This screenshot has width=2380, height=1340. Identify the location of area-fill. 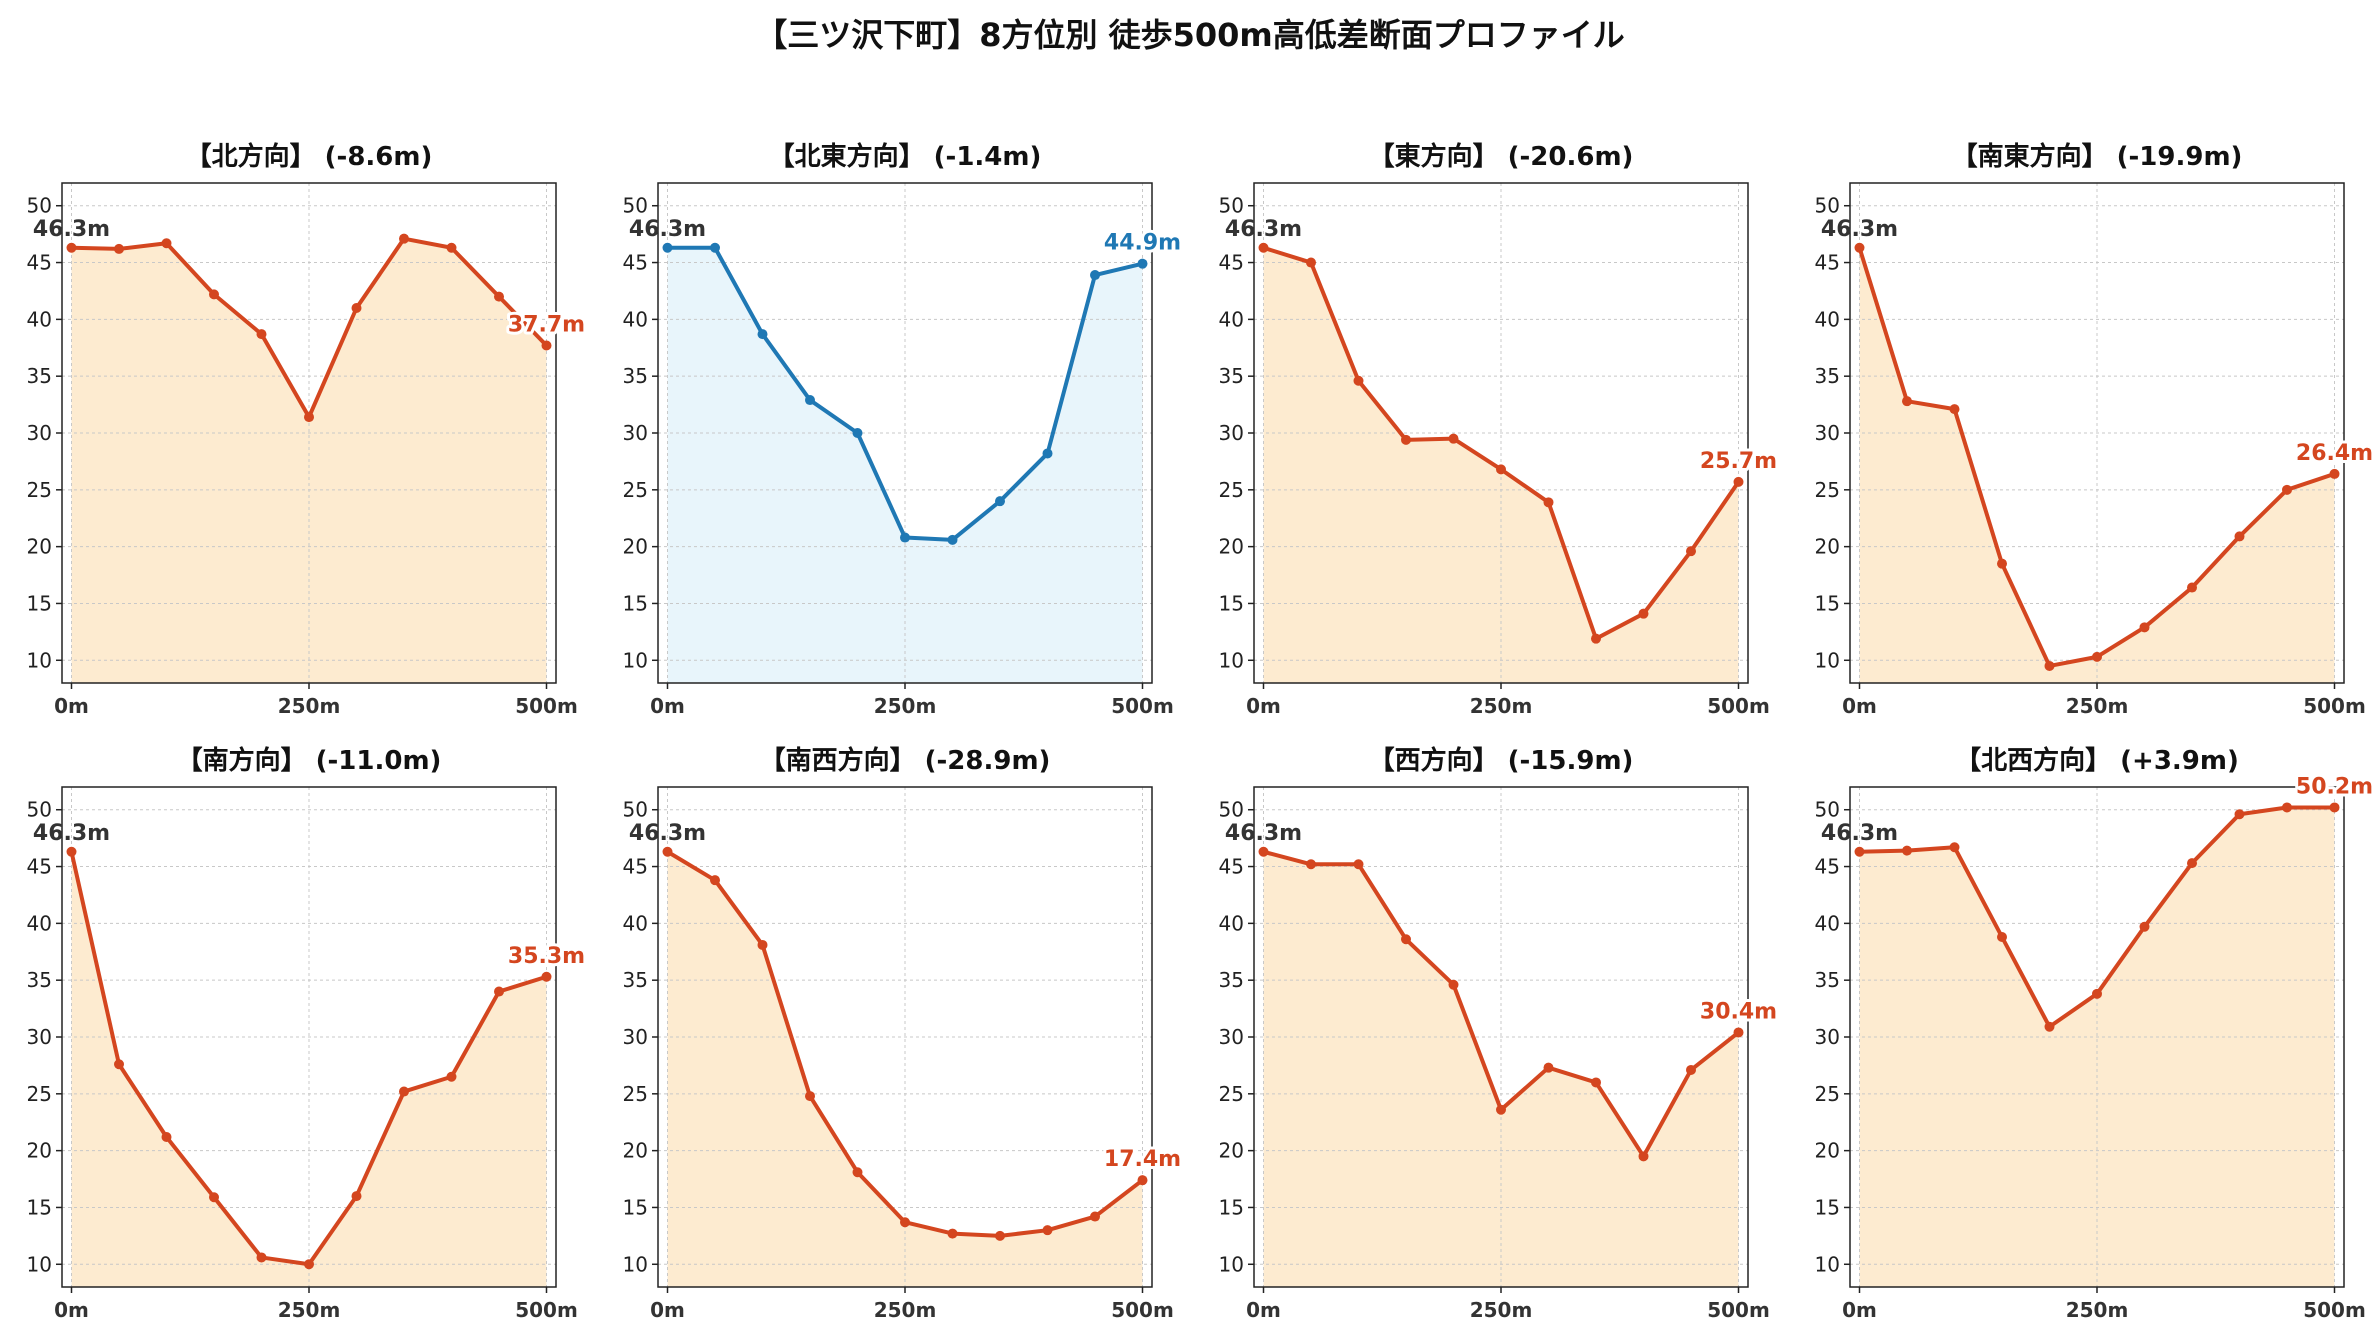
(1501, 465).